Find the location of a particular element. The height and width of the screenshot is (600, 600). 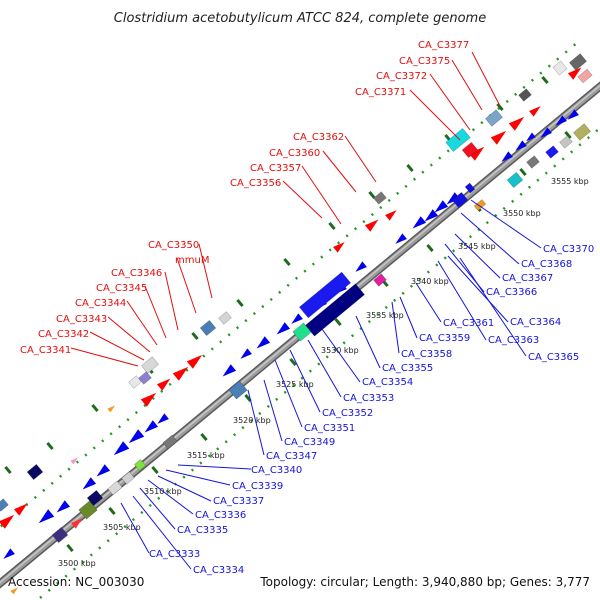

reverse-gene-label: CA_C3370 is located at coordinates (568, 249).